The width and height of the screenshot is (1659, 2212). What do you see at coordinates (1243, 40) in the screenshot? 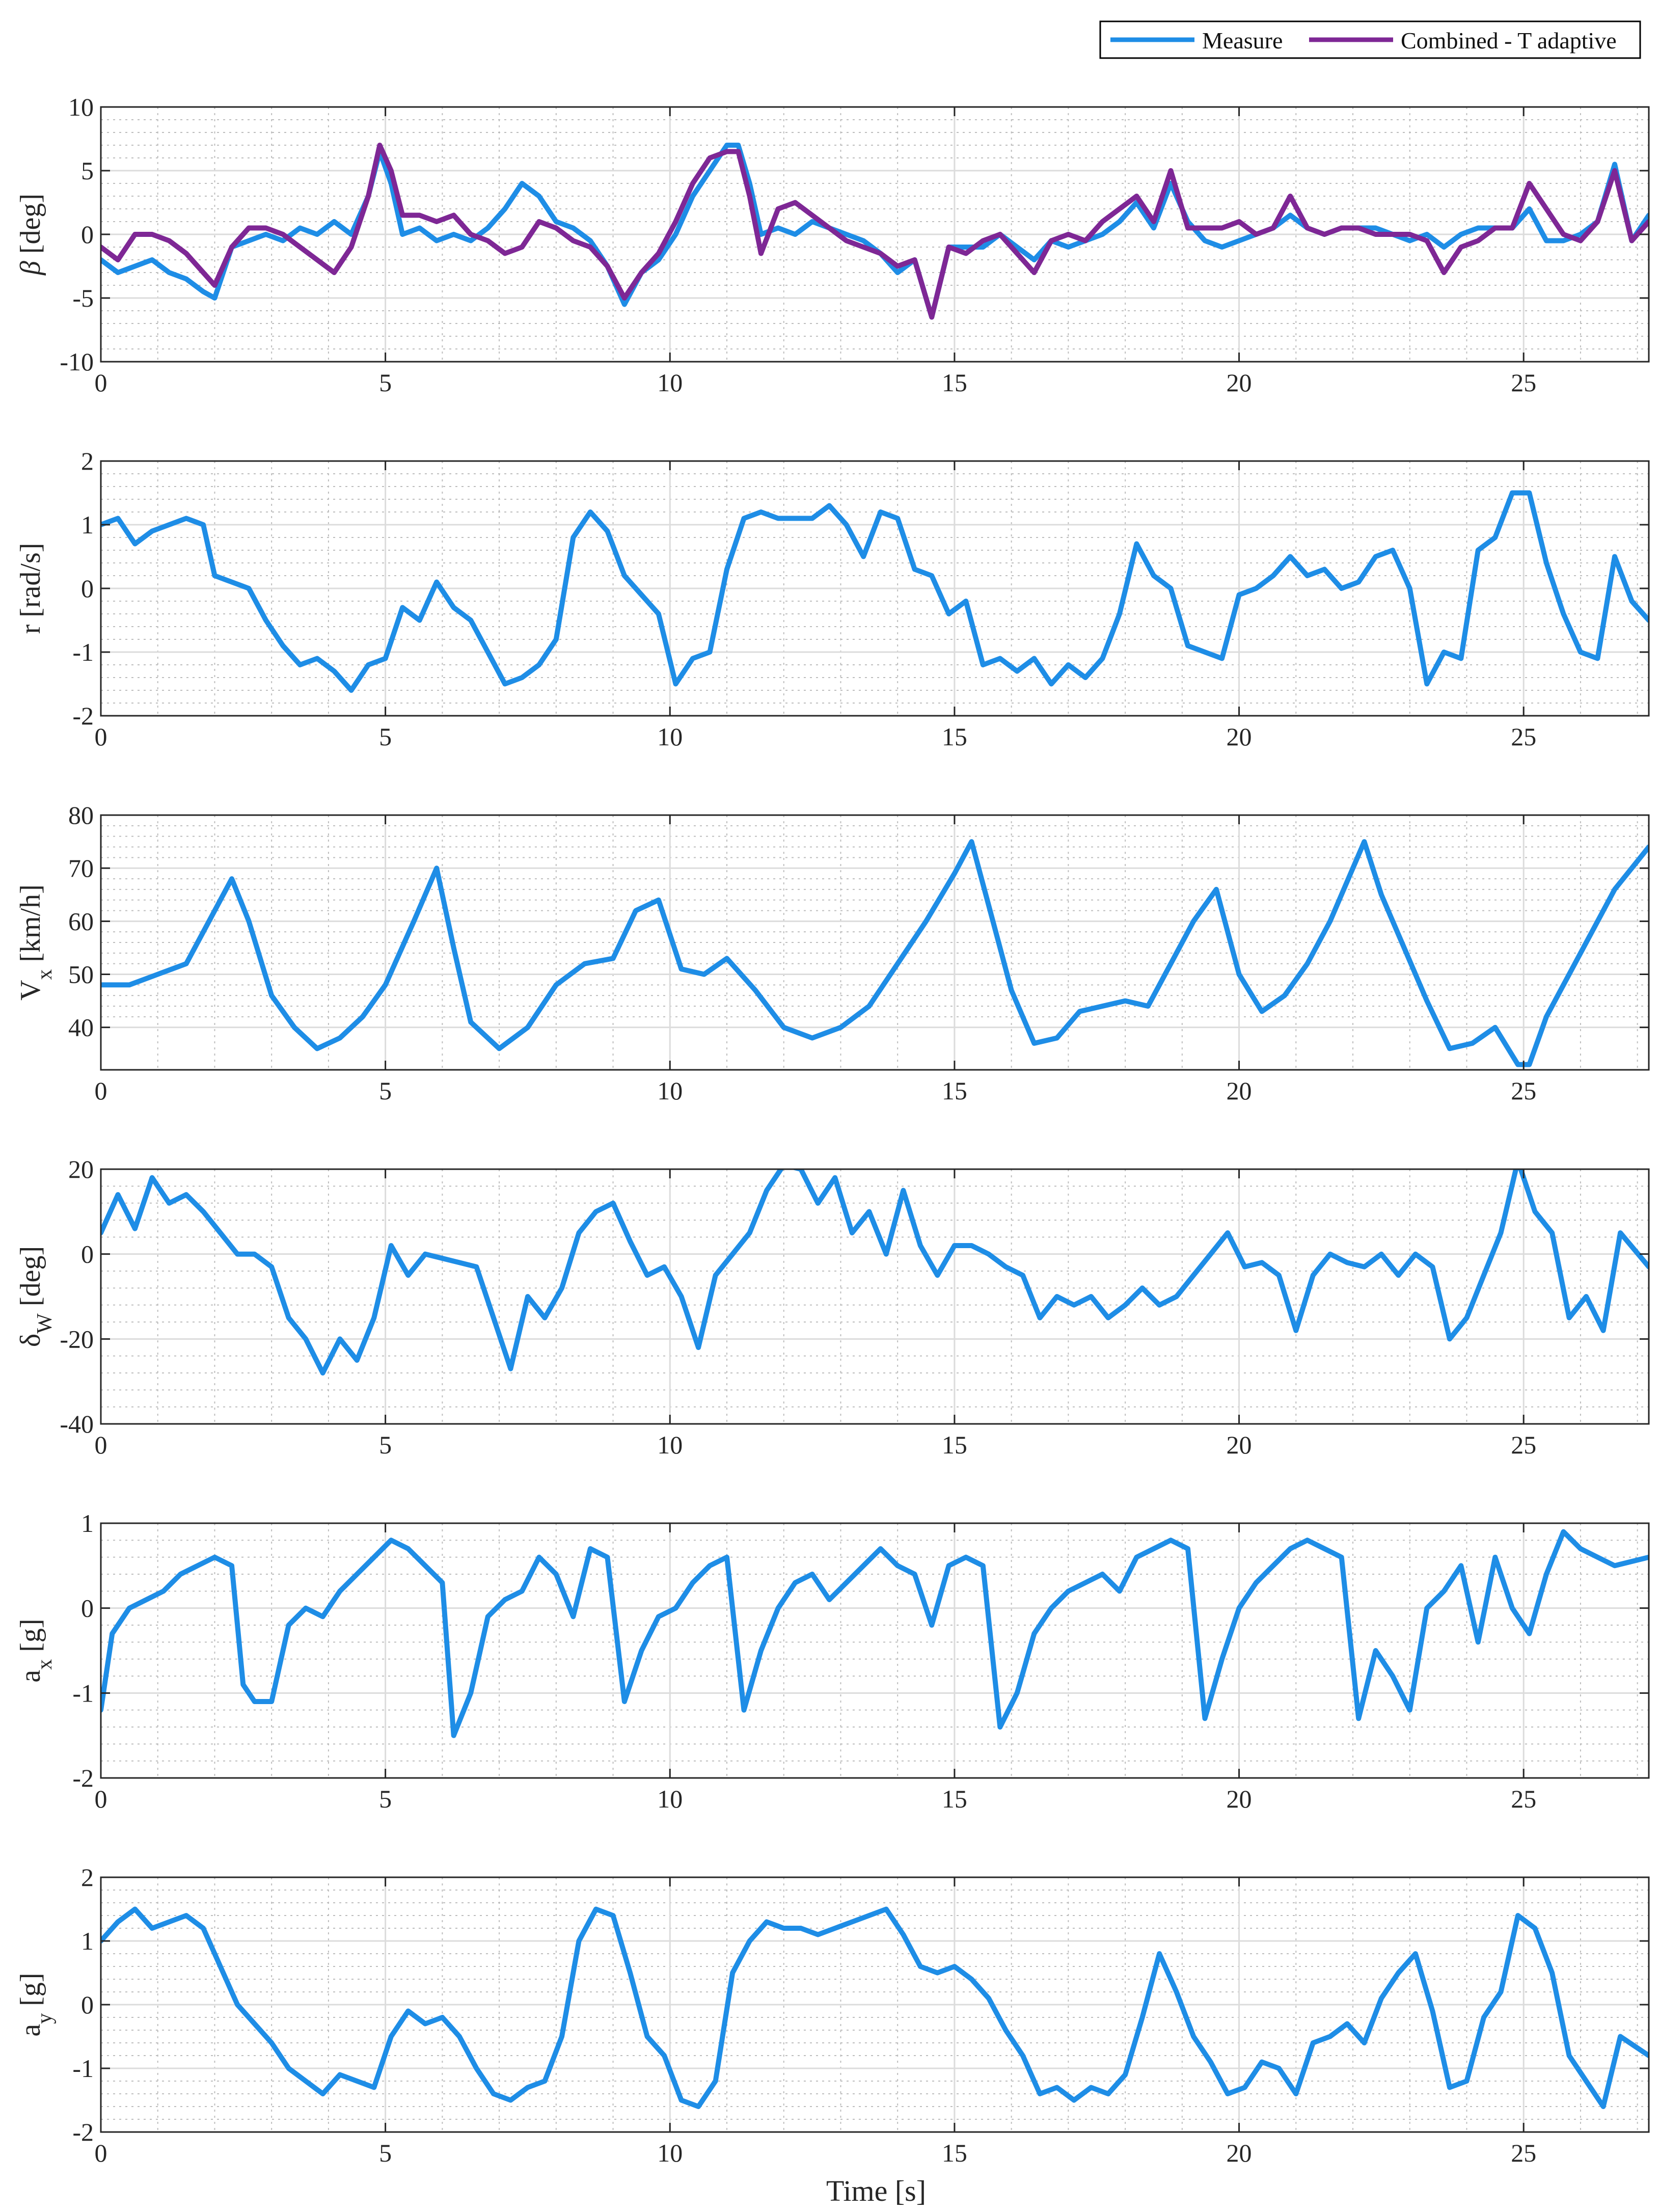
I see `legend-label-measure: Measure` at bounding box center [1243, 40].